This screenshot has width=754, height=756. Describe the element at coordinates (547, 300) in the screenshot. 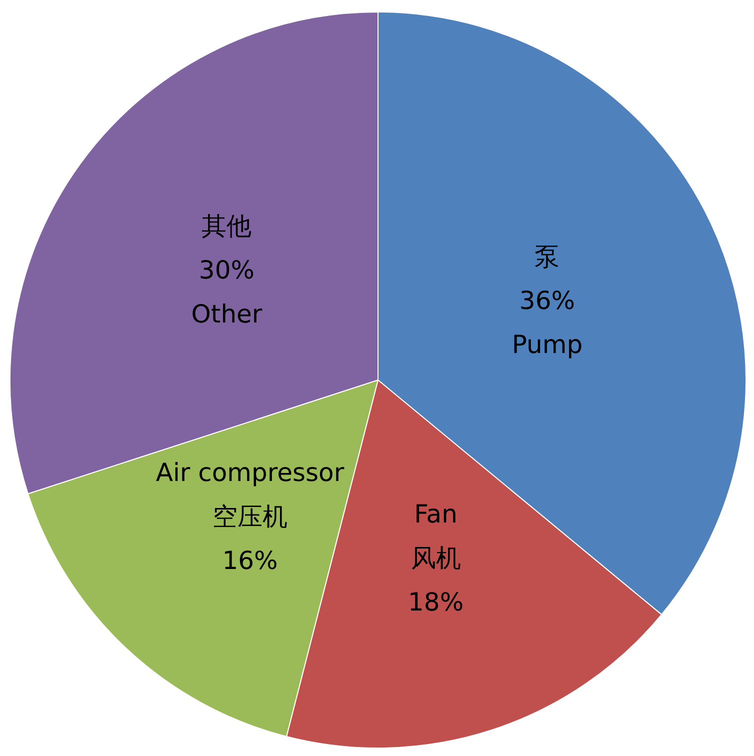

I see `slice-label: 泵 36% Pump` at that location.